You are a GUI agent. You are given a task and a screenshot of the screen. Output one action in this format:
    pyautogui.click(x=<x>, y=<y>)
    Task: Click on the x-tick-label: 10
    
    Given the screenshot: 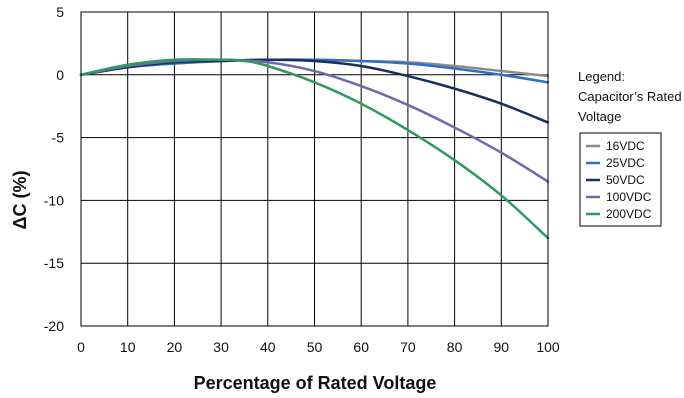 What is the action you would take?
    pyautogui.click(x=128, y=347)
    